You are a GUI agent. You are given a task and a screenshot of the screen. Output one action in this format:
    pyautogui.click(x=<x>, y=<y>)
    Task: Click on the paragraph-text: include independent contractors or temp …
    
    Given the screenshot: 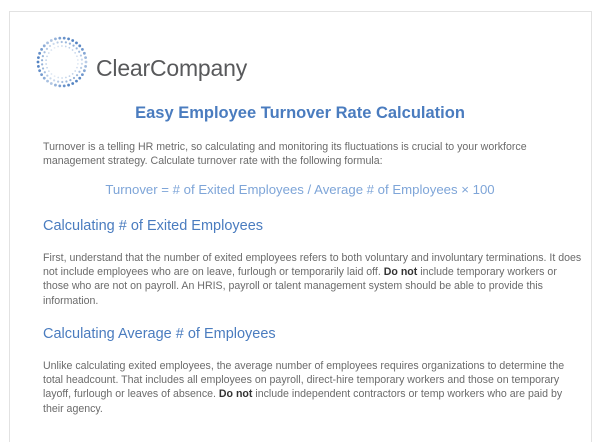 What is the action you would take?
    pyautogui.click(x=303, y=401)
    